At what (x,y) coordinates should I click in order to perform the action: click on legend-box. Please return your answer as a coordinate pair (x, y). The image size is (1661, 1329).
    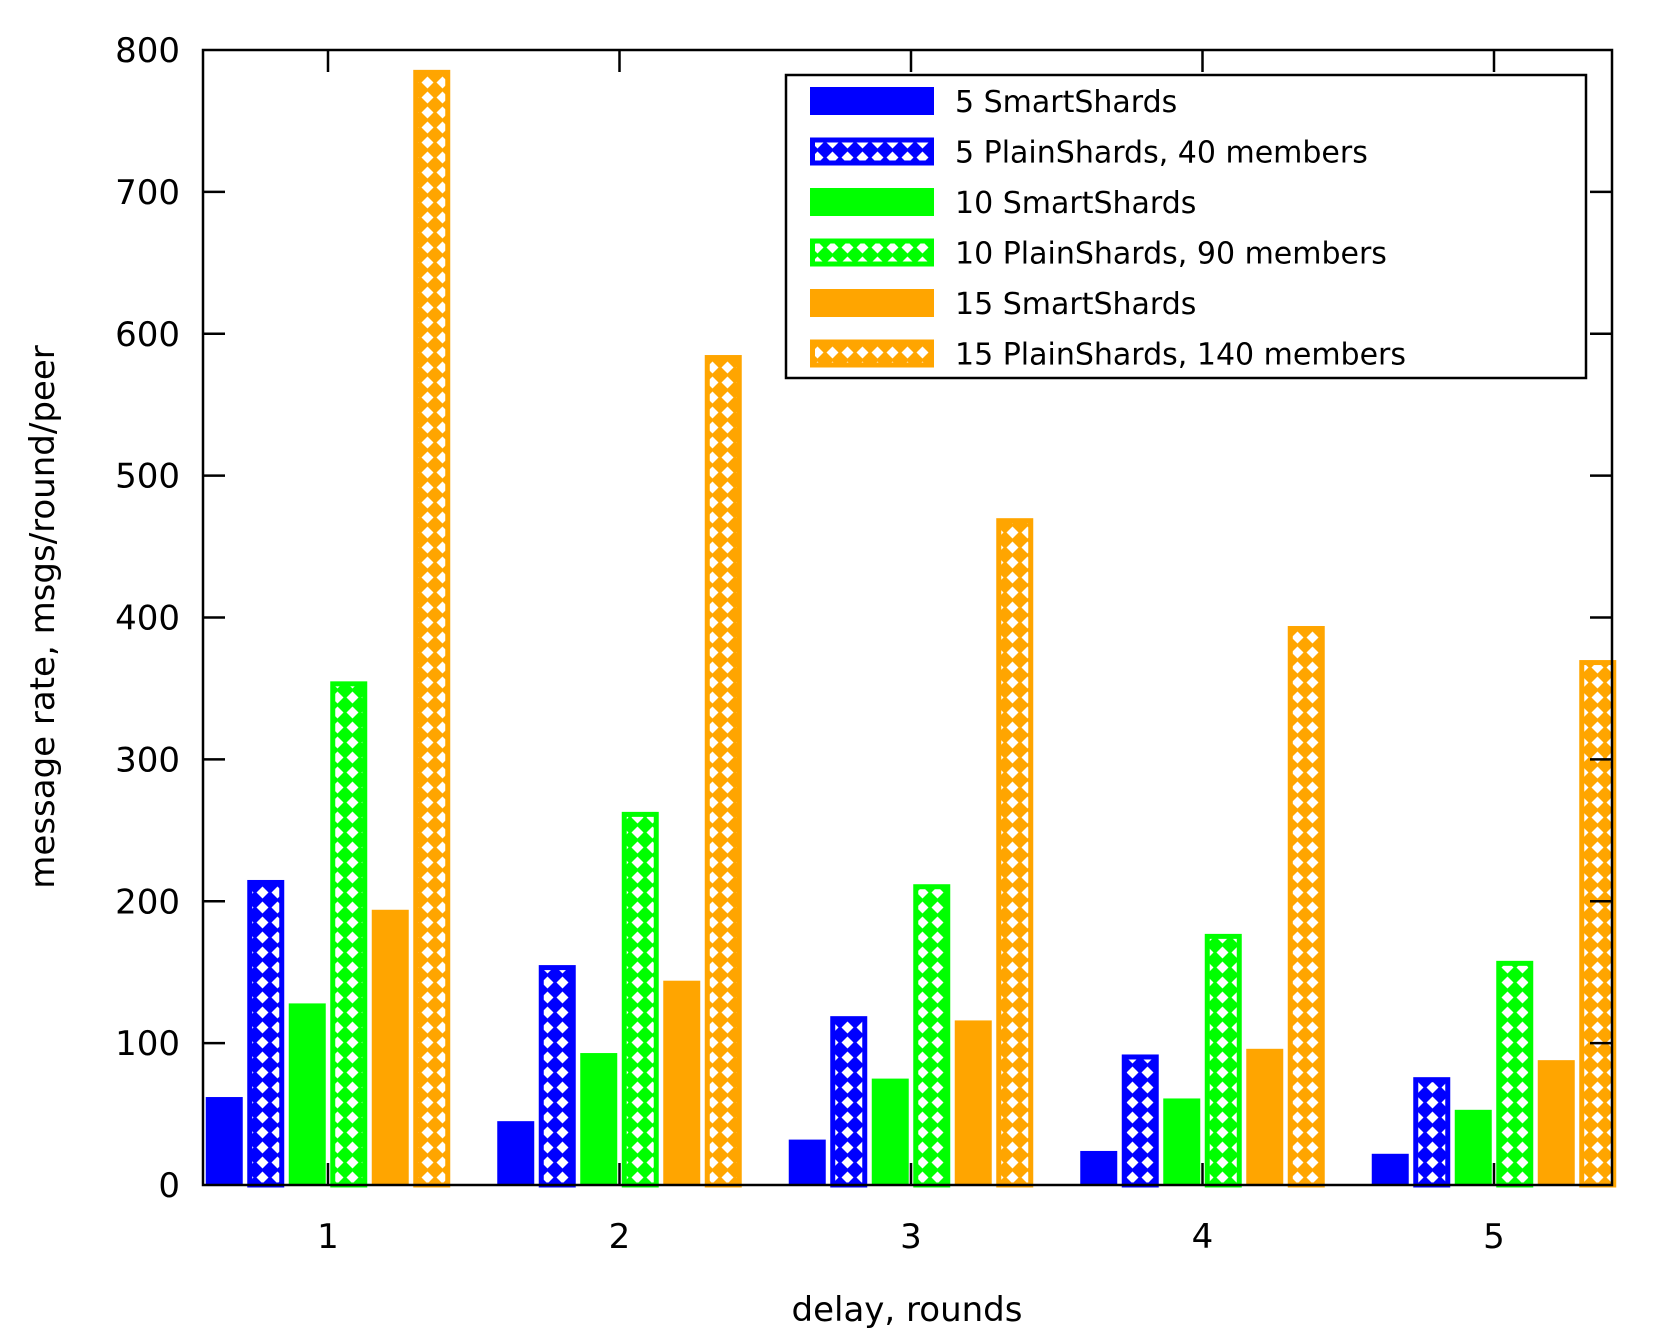
    Looking at the image, I should click on (1186, 226).